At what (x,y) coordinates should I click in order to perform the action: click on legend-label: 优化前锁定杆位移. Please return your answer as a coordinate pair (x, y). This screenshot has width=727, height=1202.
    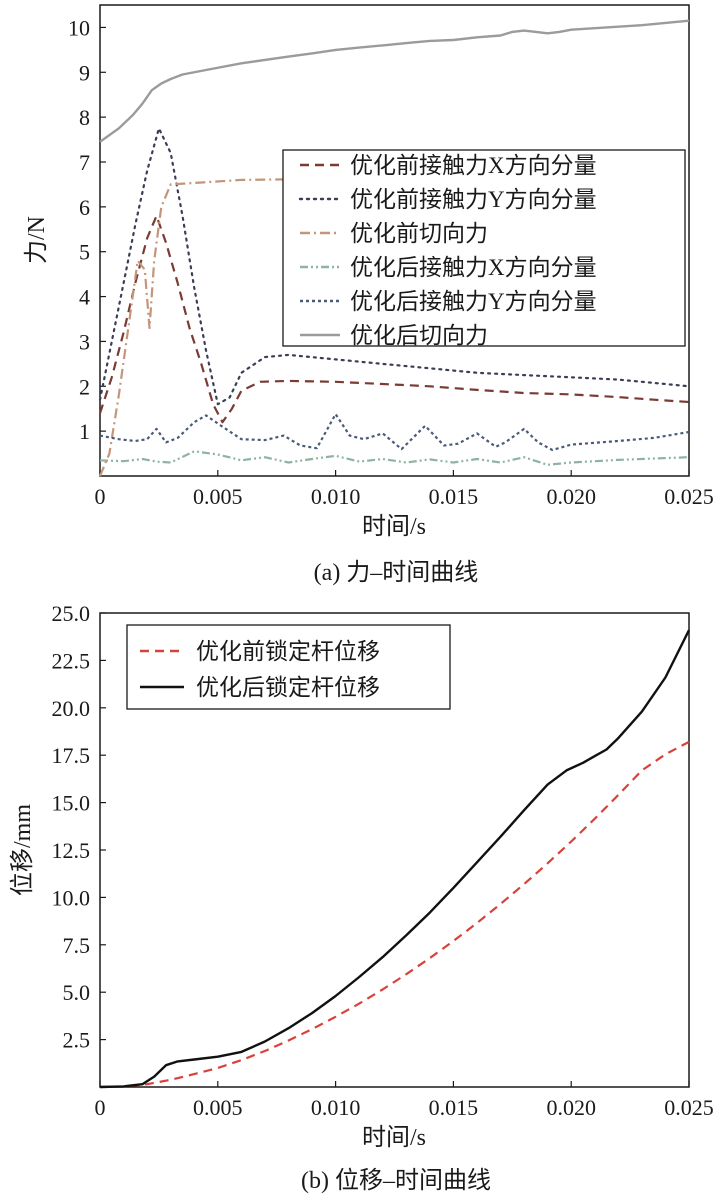
    Looking at the image, I should click on (288, 651).